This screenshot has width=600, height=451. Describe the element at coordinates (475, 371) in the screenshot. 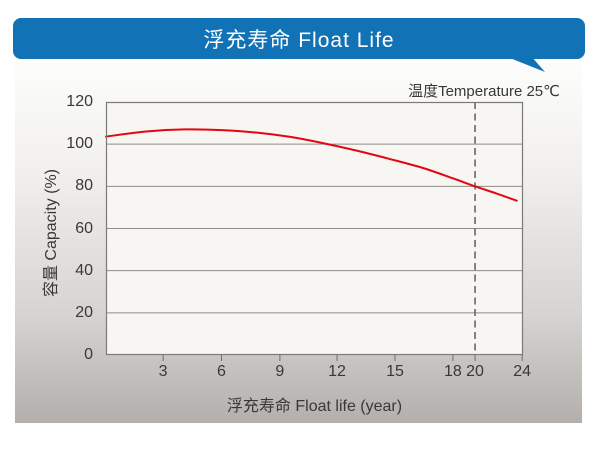

I see `x-tick-label-20: 20` at that location.